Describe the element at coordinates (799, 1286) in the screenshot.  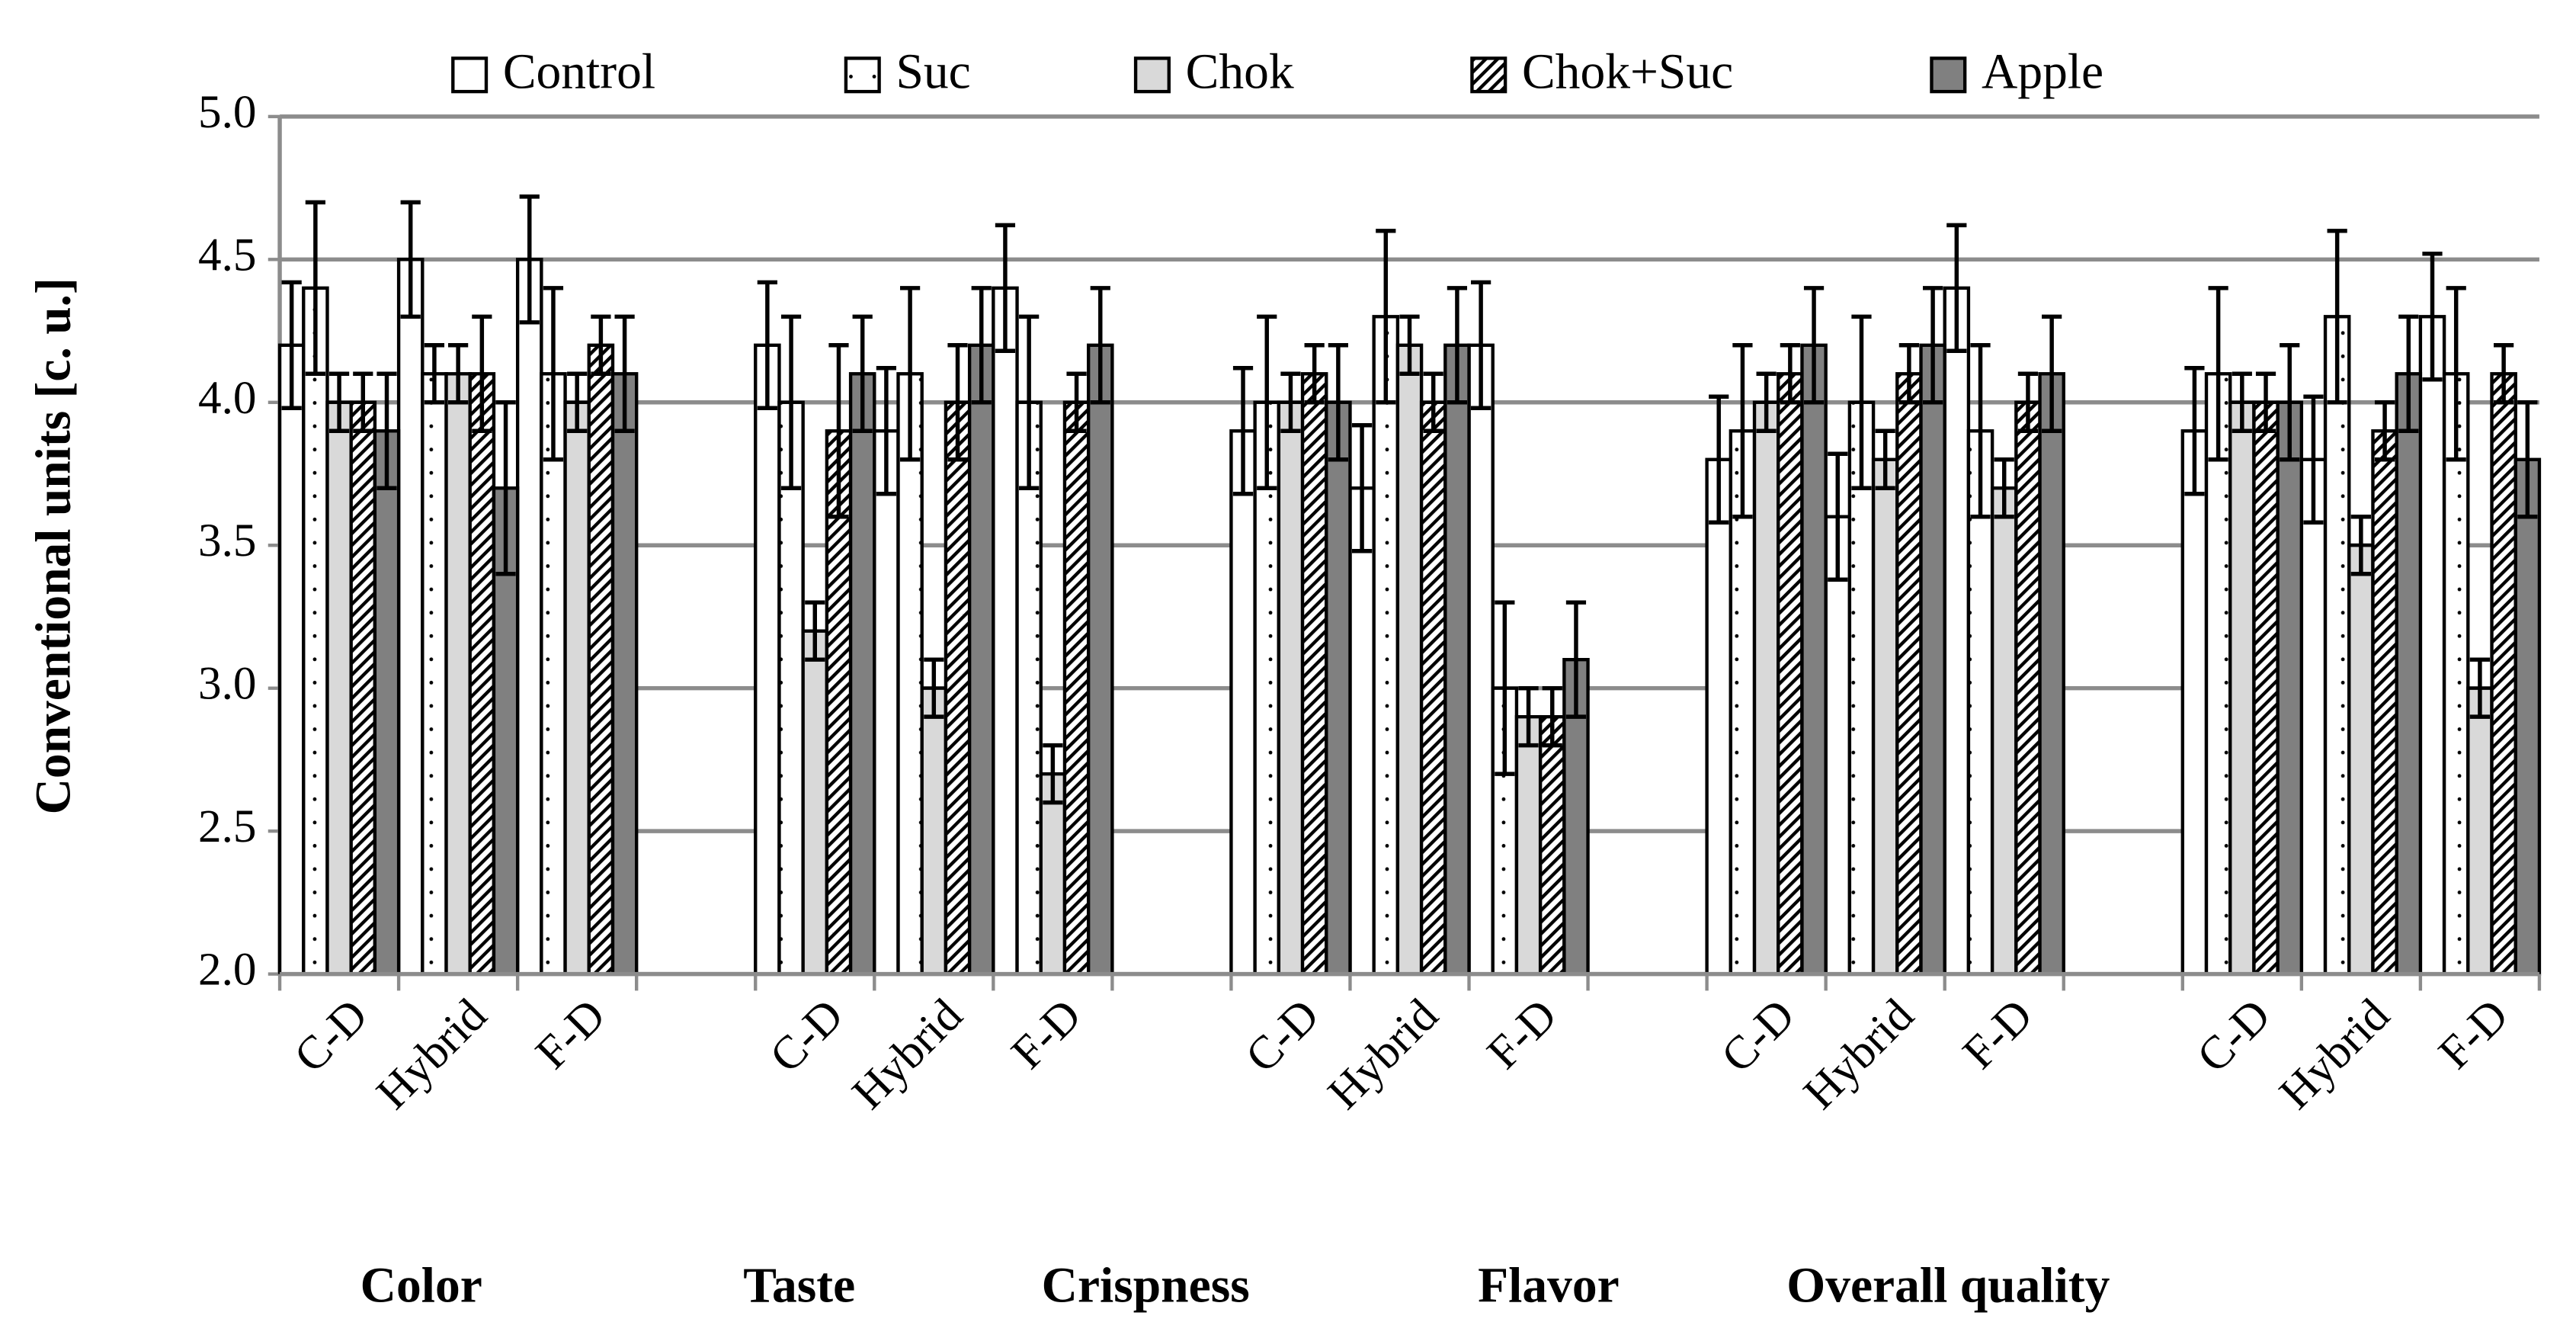
I see `group-label: Taste` at that location.